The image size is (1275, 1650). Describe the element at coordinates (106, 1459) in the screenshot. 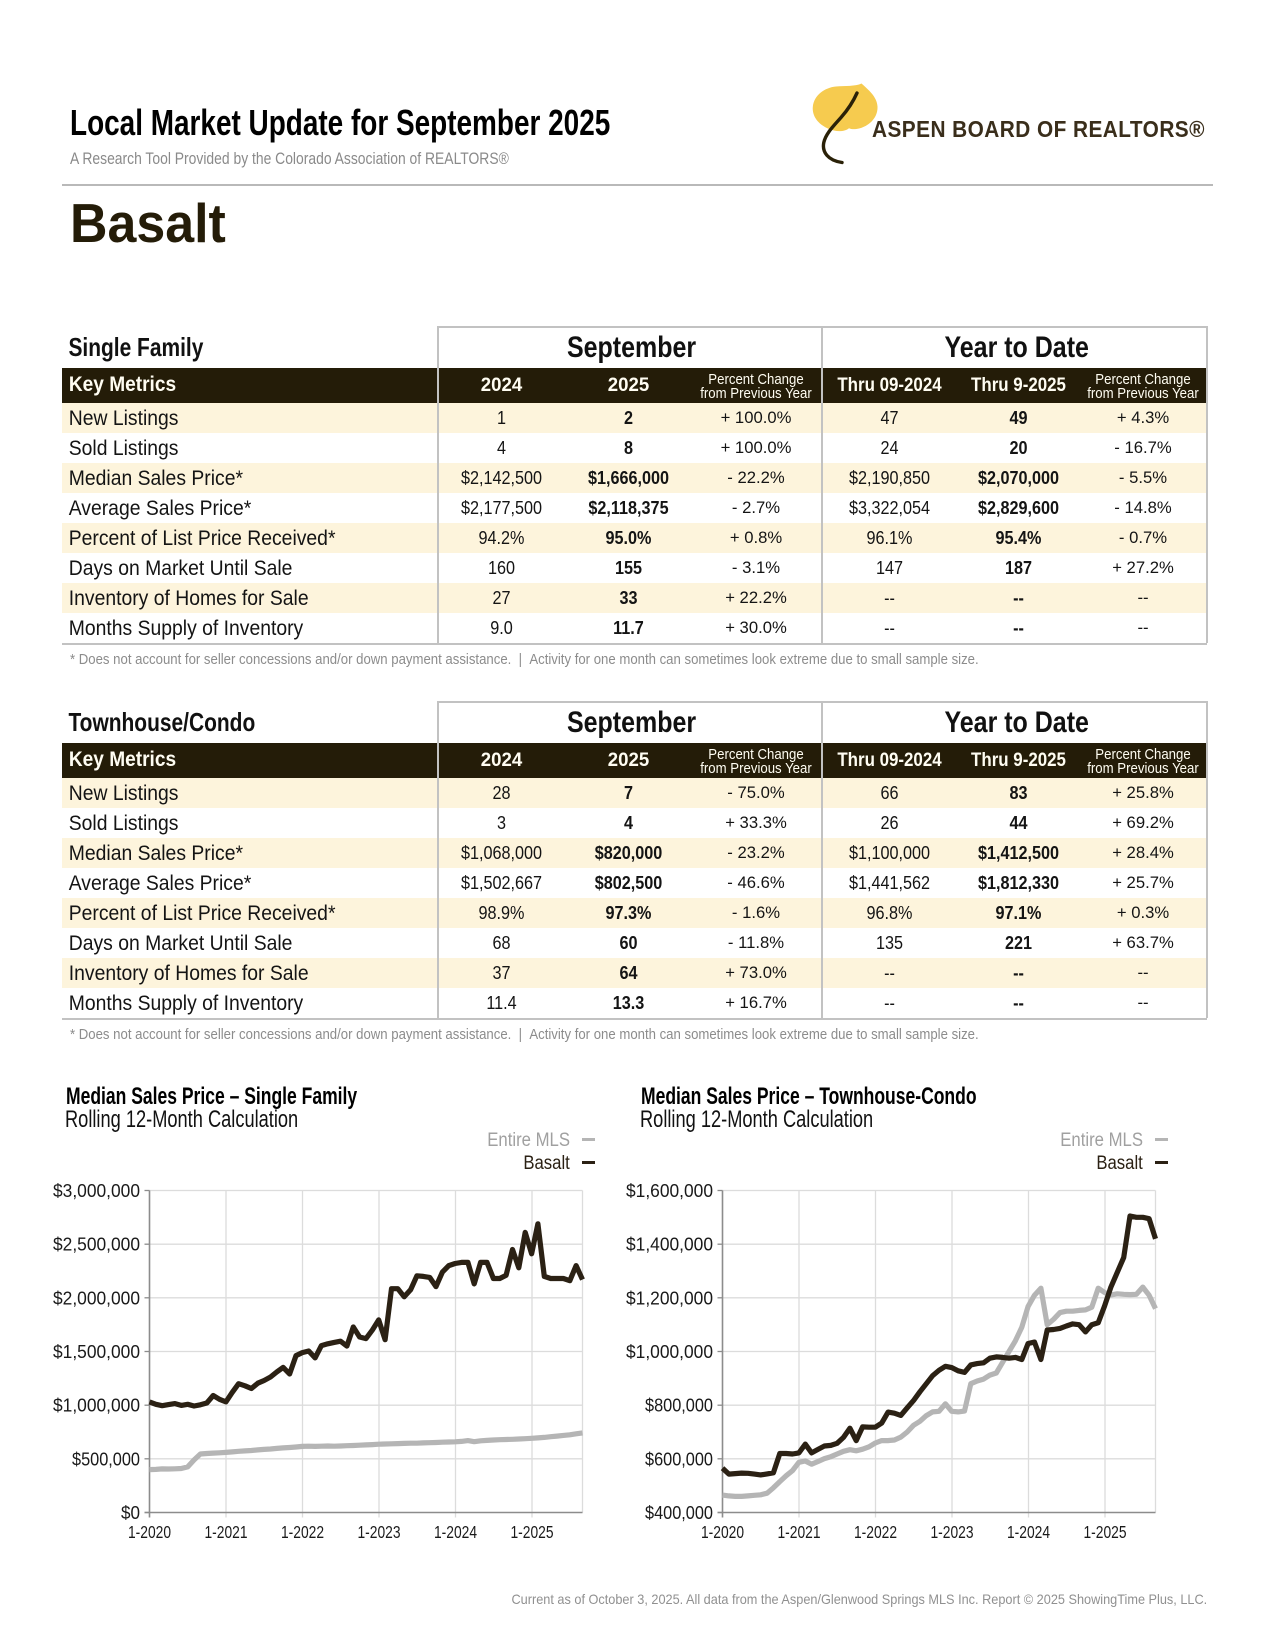

I see `svg-text: $500,000` at that location.